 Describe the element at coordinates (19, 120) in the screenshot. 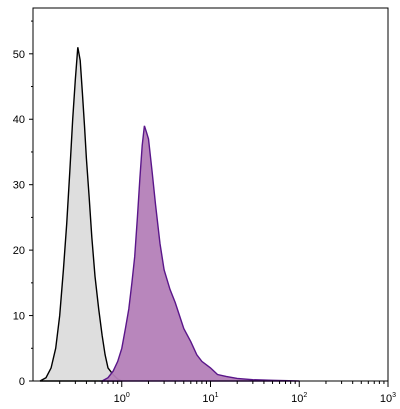

I see `y-tick-label: 40` at that location.